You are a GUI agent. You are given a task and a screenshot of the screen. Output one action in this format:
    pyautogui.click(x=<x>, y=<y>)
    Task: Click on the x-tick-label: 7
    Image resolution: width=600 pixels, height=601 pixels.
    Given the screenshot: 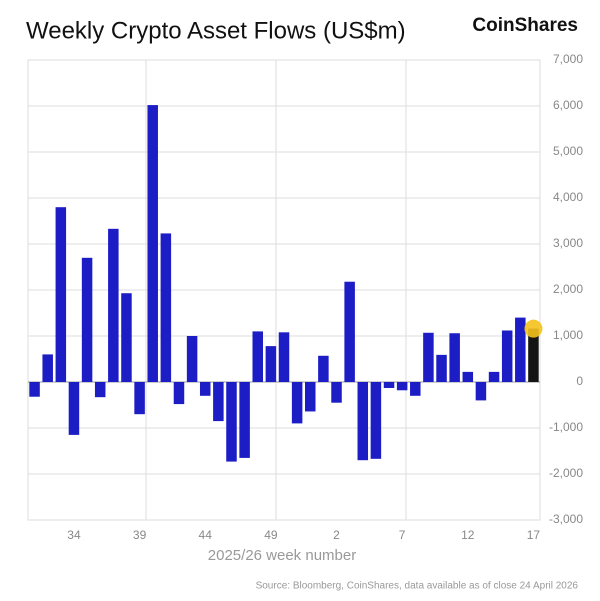 What is the action you would take?
    pyautogui.click(x=402, y=535)
    